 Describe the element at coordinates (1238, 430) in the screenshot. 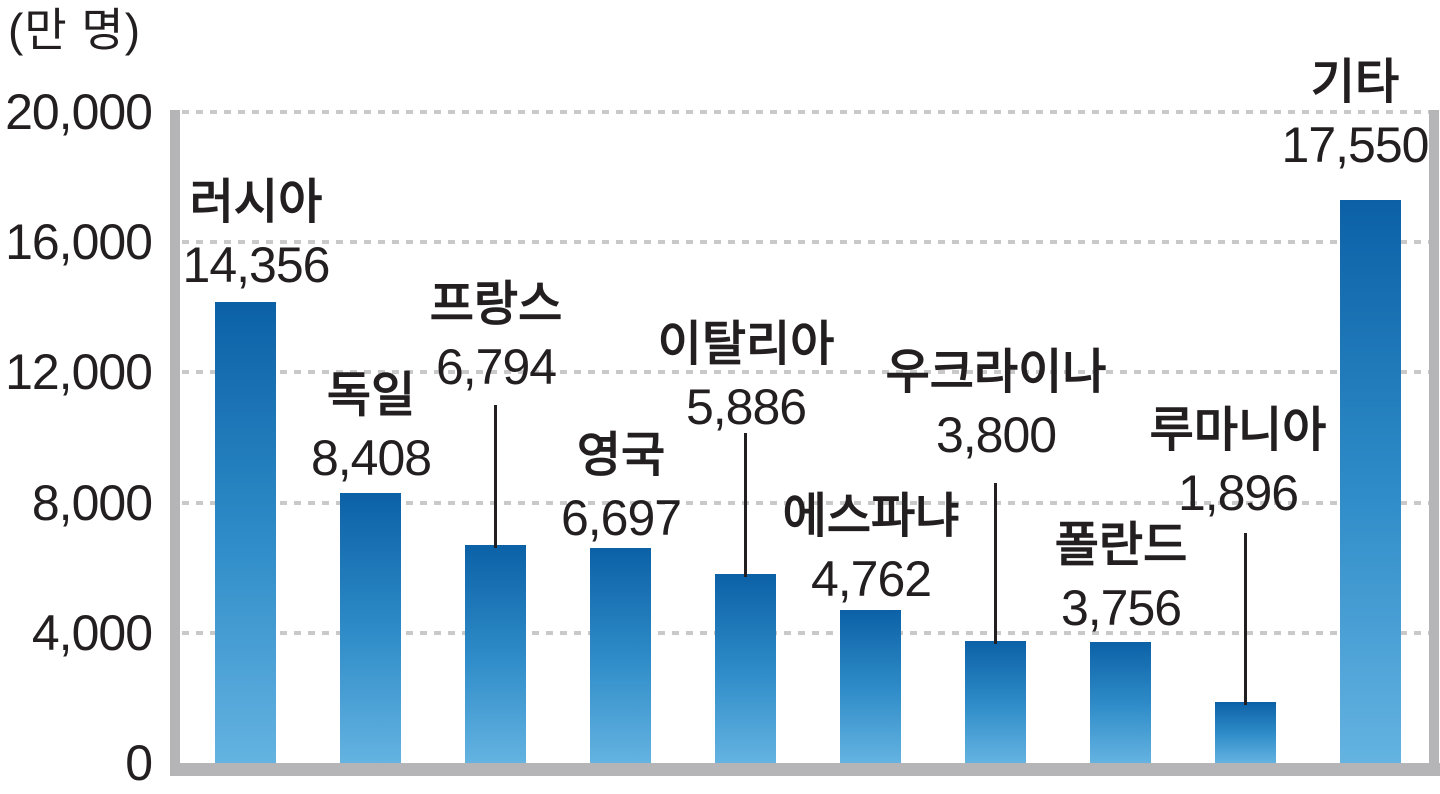

I see `bar-category-label: 루마니아` at that location.